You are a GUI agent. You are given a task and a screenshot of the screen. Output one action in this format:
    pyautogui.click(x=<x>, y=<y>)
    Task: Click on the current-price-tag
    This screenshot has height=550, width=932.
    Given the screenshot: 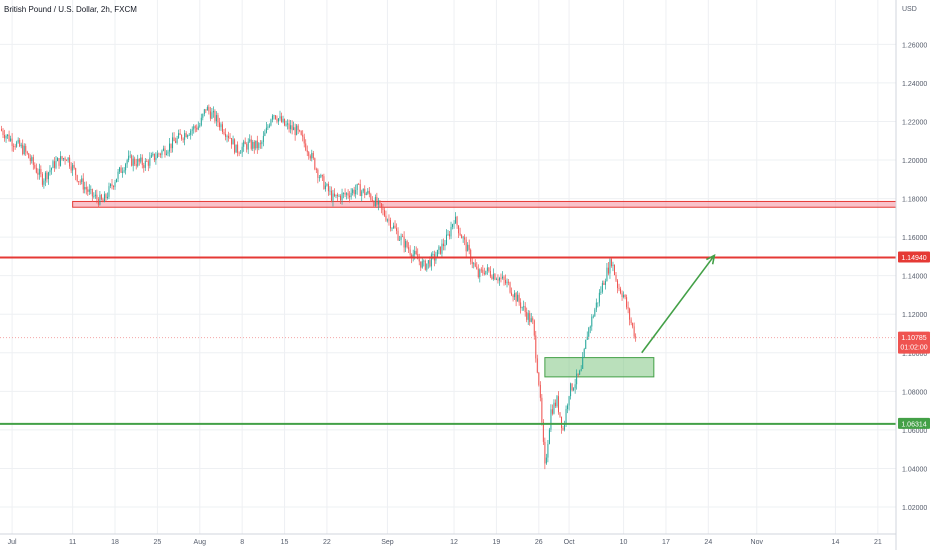 What is the action you would take?
    pyautogui.click(x=914, y=342)
    